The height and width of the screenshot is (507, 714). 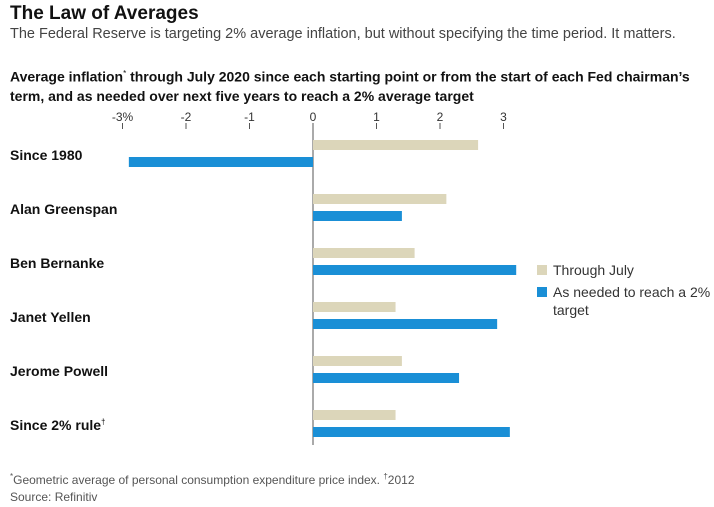 I want to click on x-tick-label: 1, so click(x=376, y=117).